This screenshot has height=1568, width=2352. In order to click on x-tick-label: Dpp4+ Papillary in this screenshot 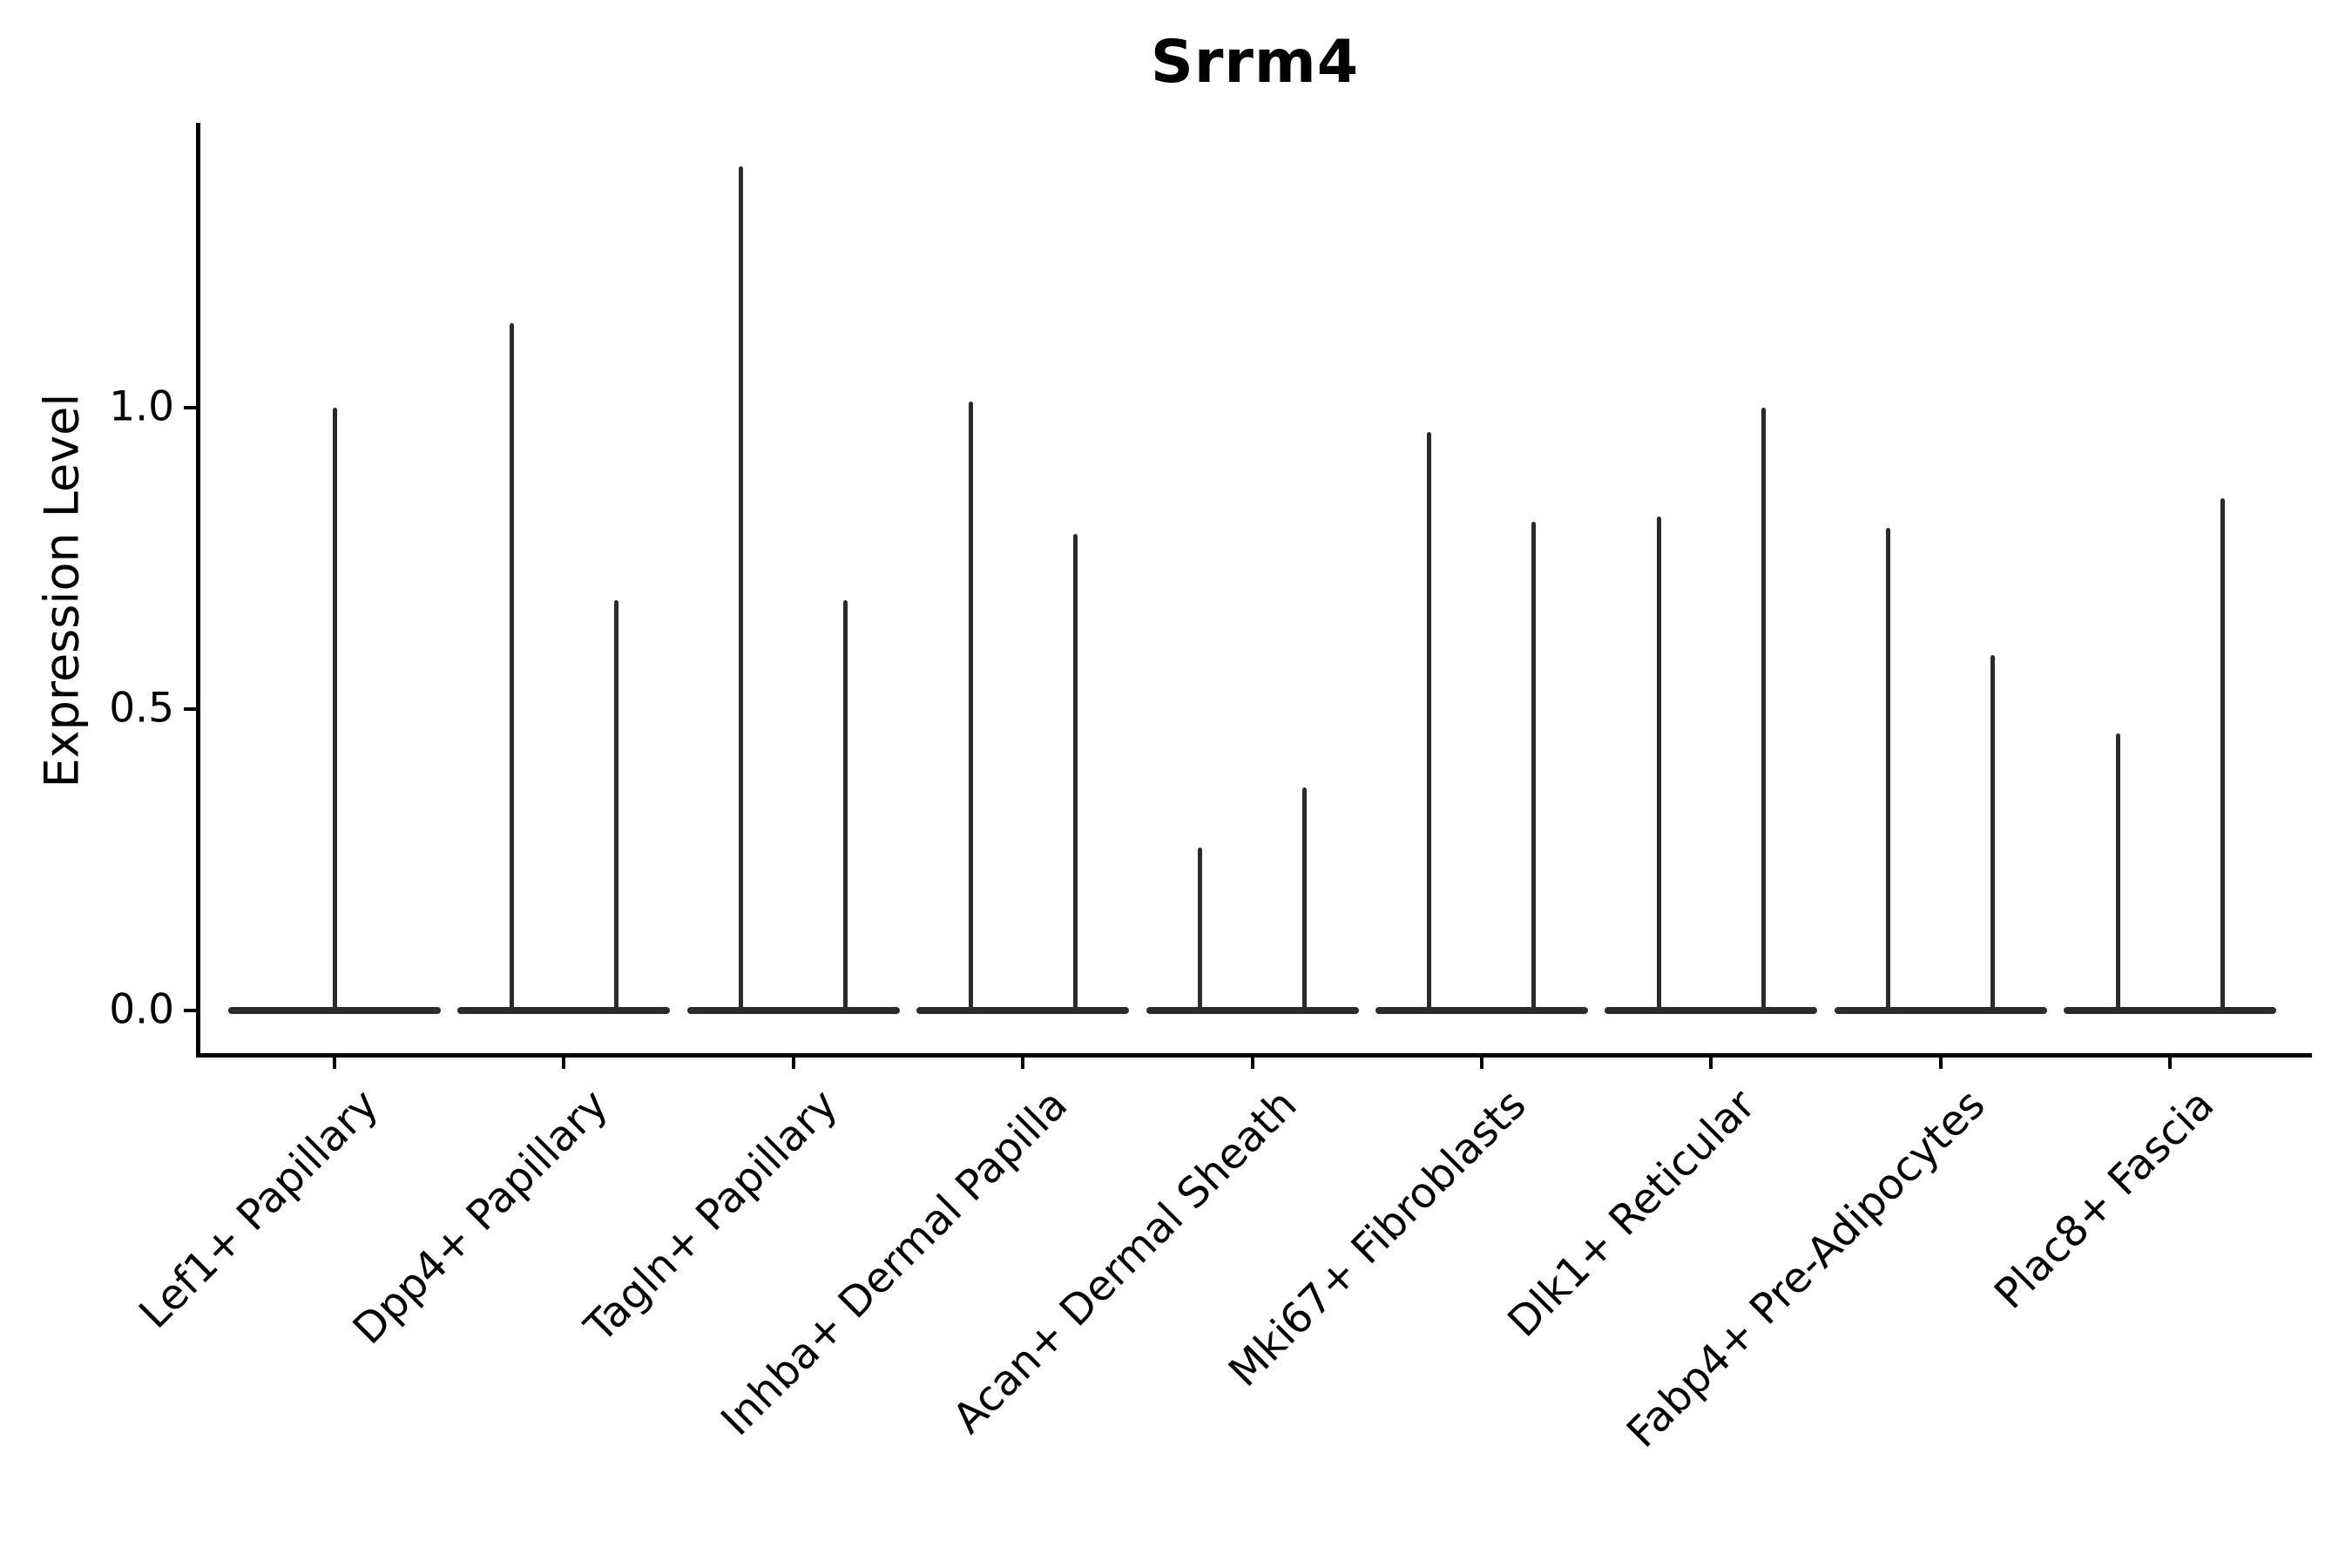, I will do `click(480, 1217)`.